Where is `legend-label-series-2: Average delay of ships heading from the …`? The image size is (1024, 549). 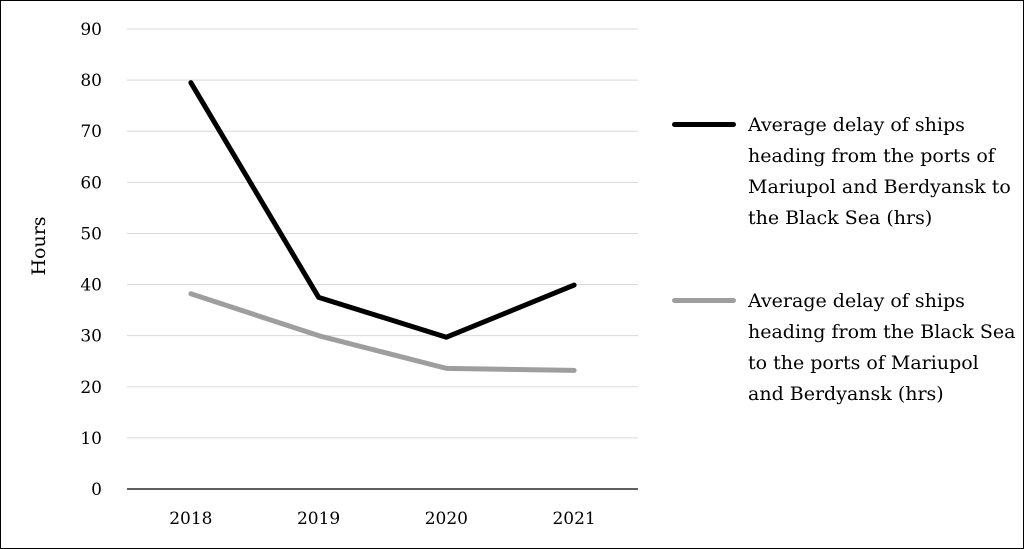
legend-label-series-2: Average delay of ships heading from the … is located at coordinates (882, 347).